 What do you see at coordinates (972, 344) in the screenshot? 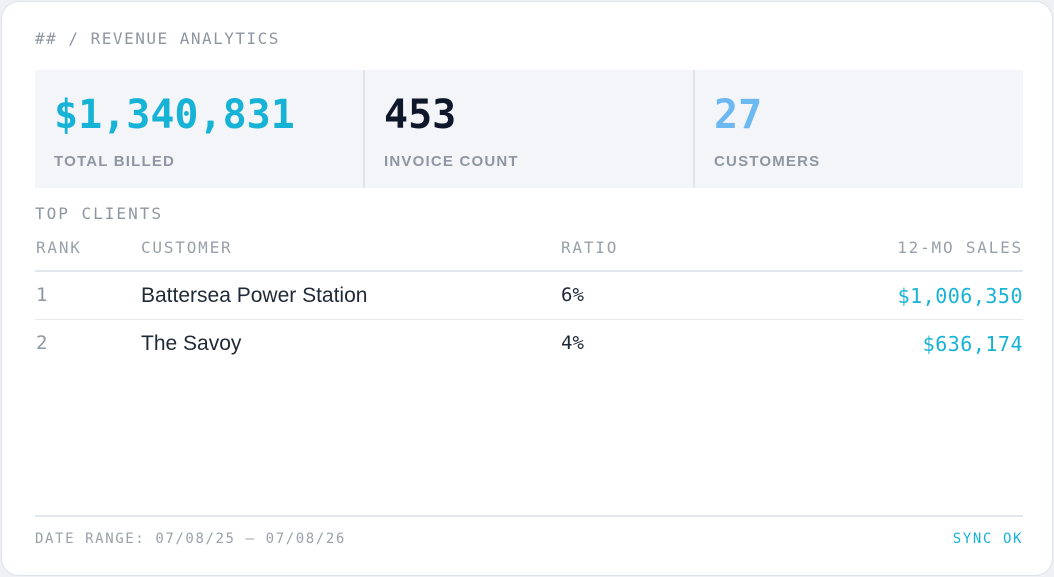
I see `row-sales: $636,174` at bounding box center [972, 344].